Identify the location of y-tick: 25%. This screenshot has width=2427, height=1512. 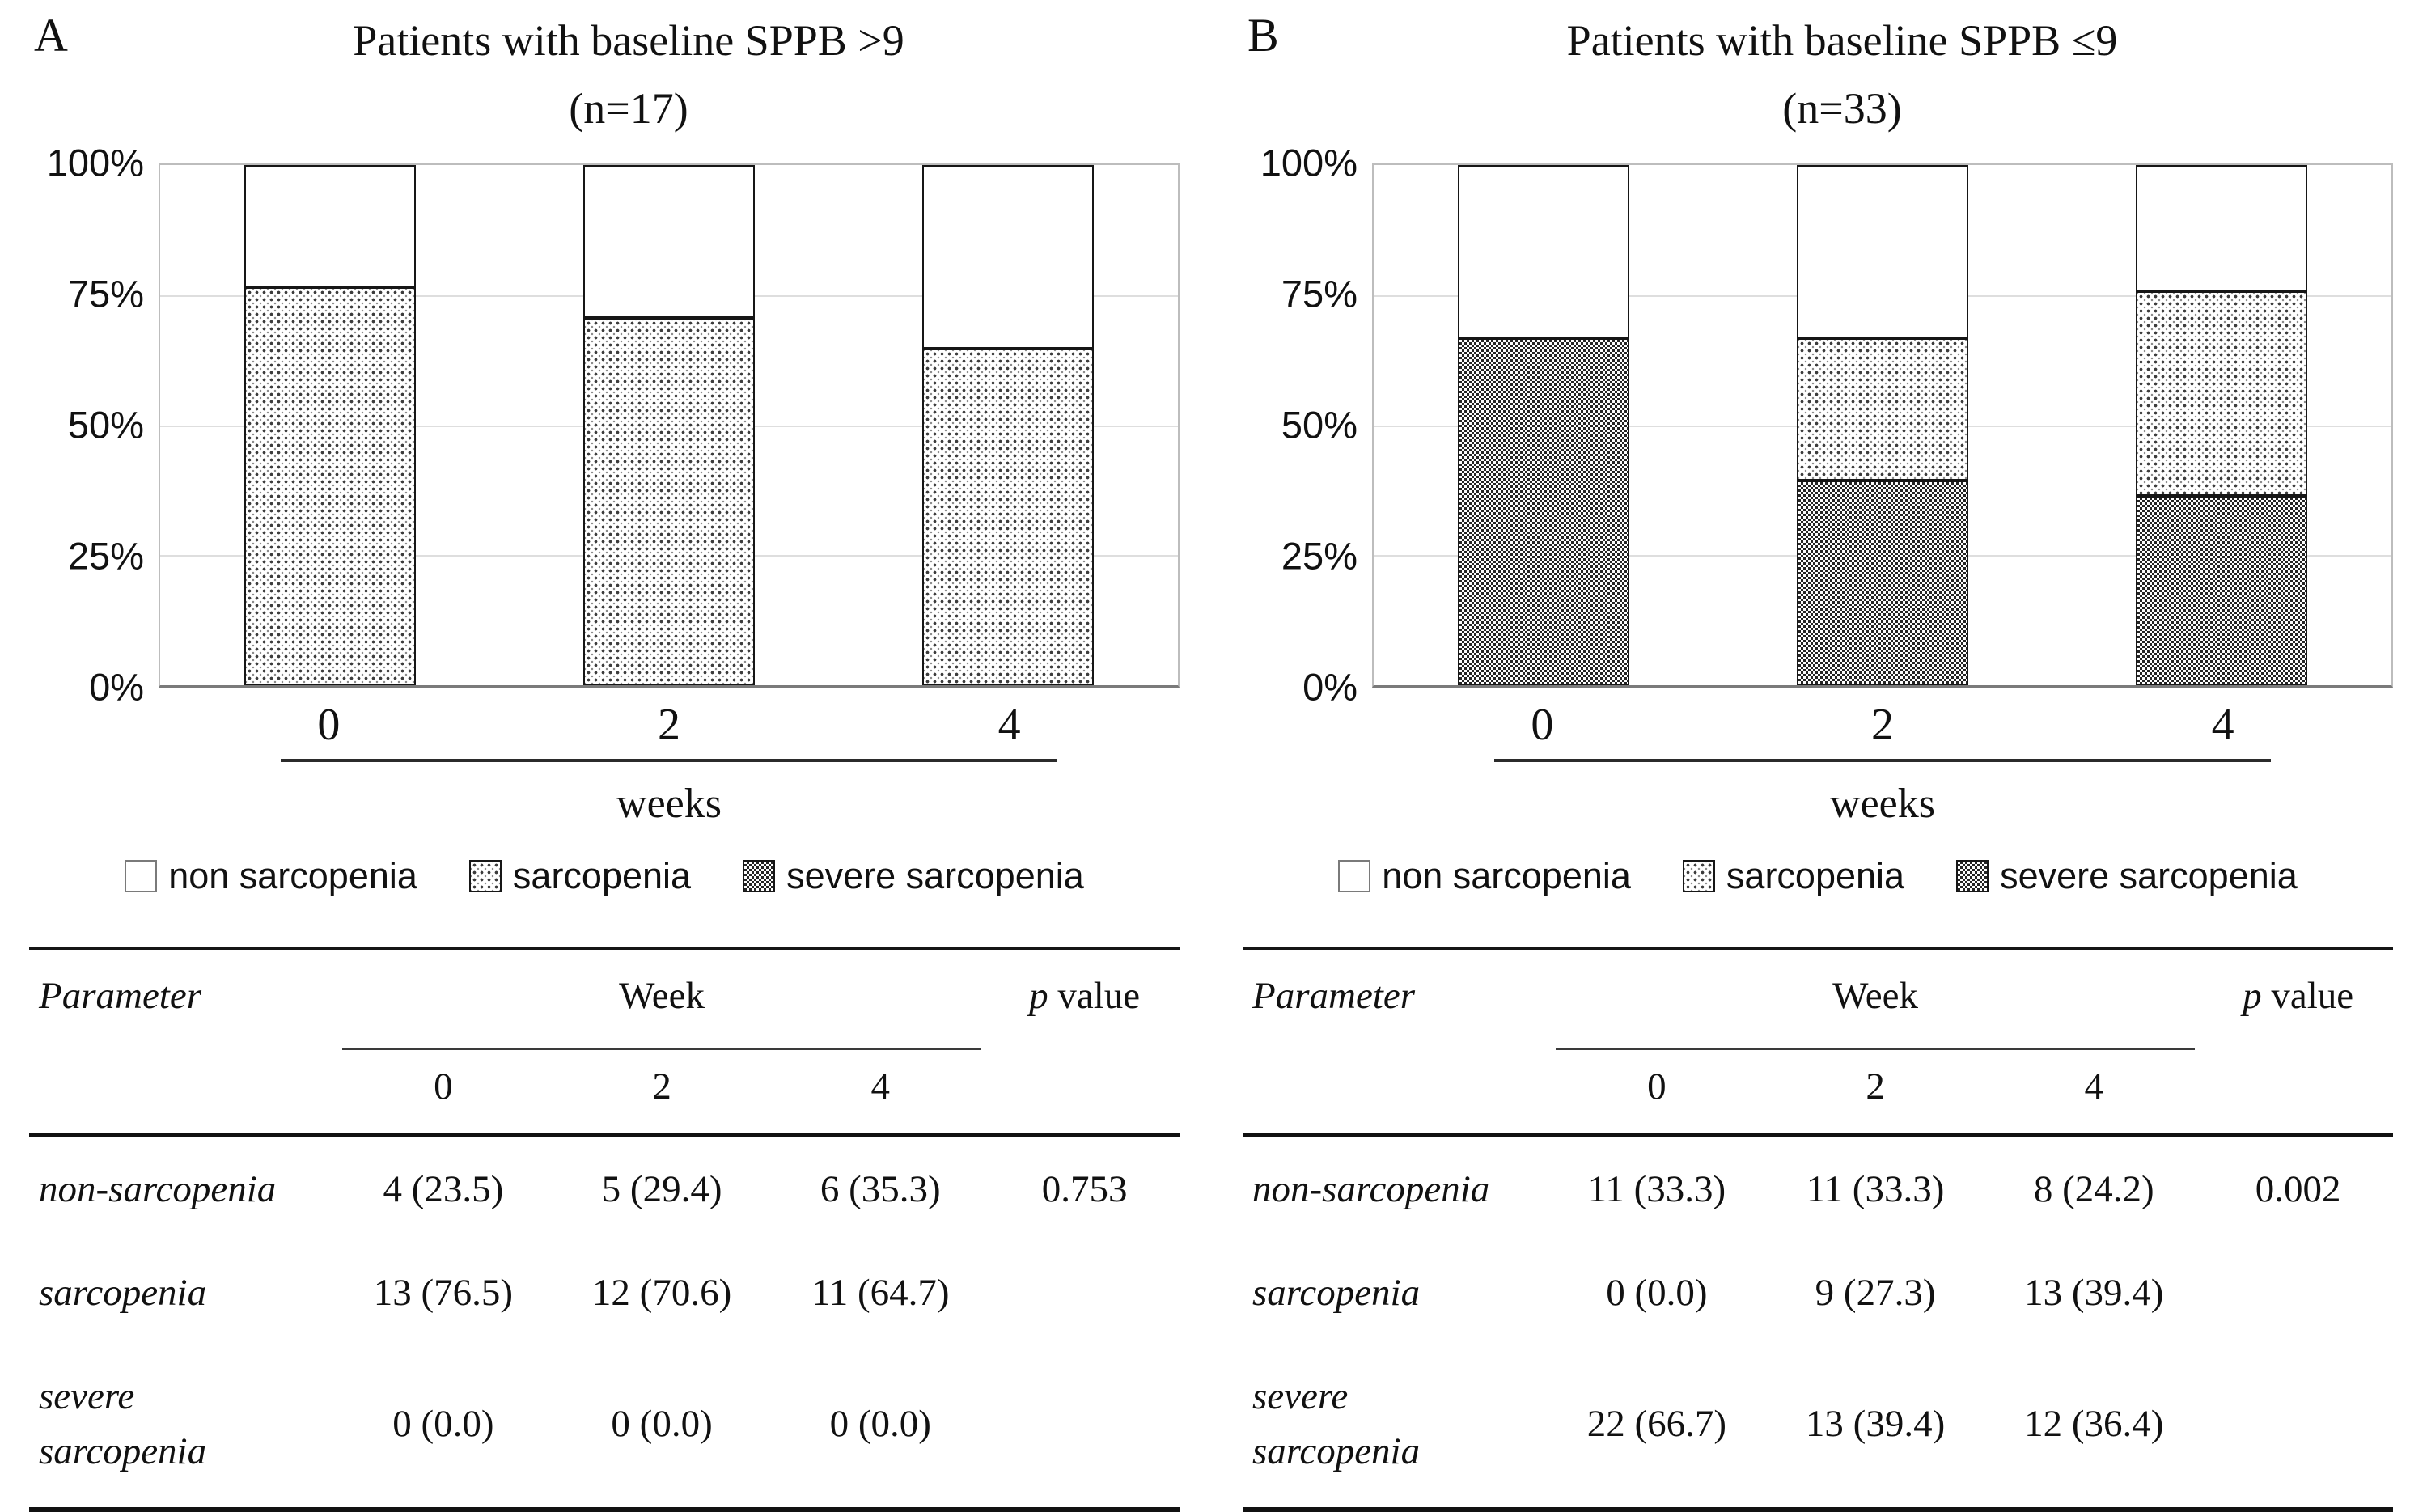
(1320, 556).